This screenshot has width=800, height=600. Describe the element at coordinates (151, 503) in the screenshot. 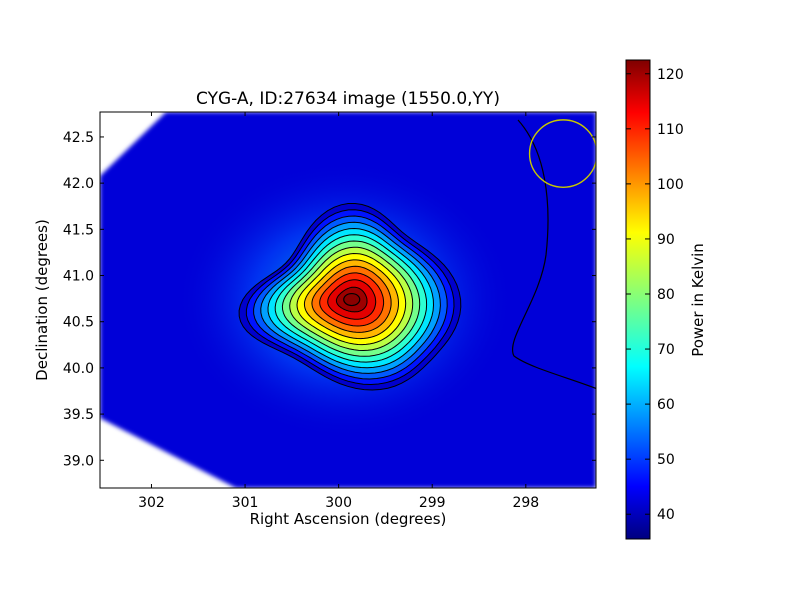

I see `x-tick-label: 302` at that location.